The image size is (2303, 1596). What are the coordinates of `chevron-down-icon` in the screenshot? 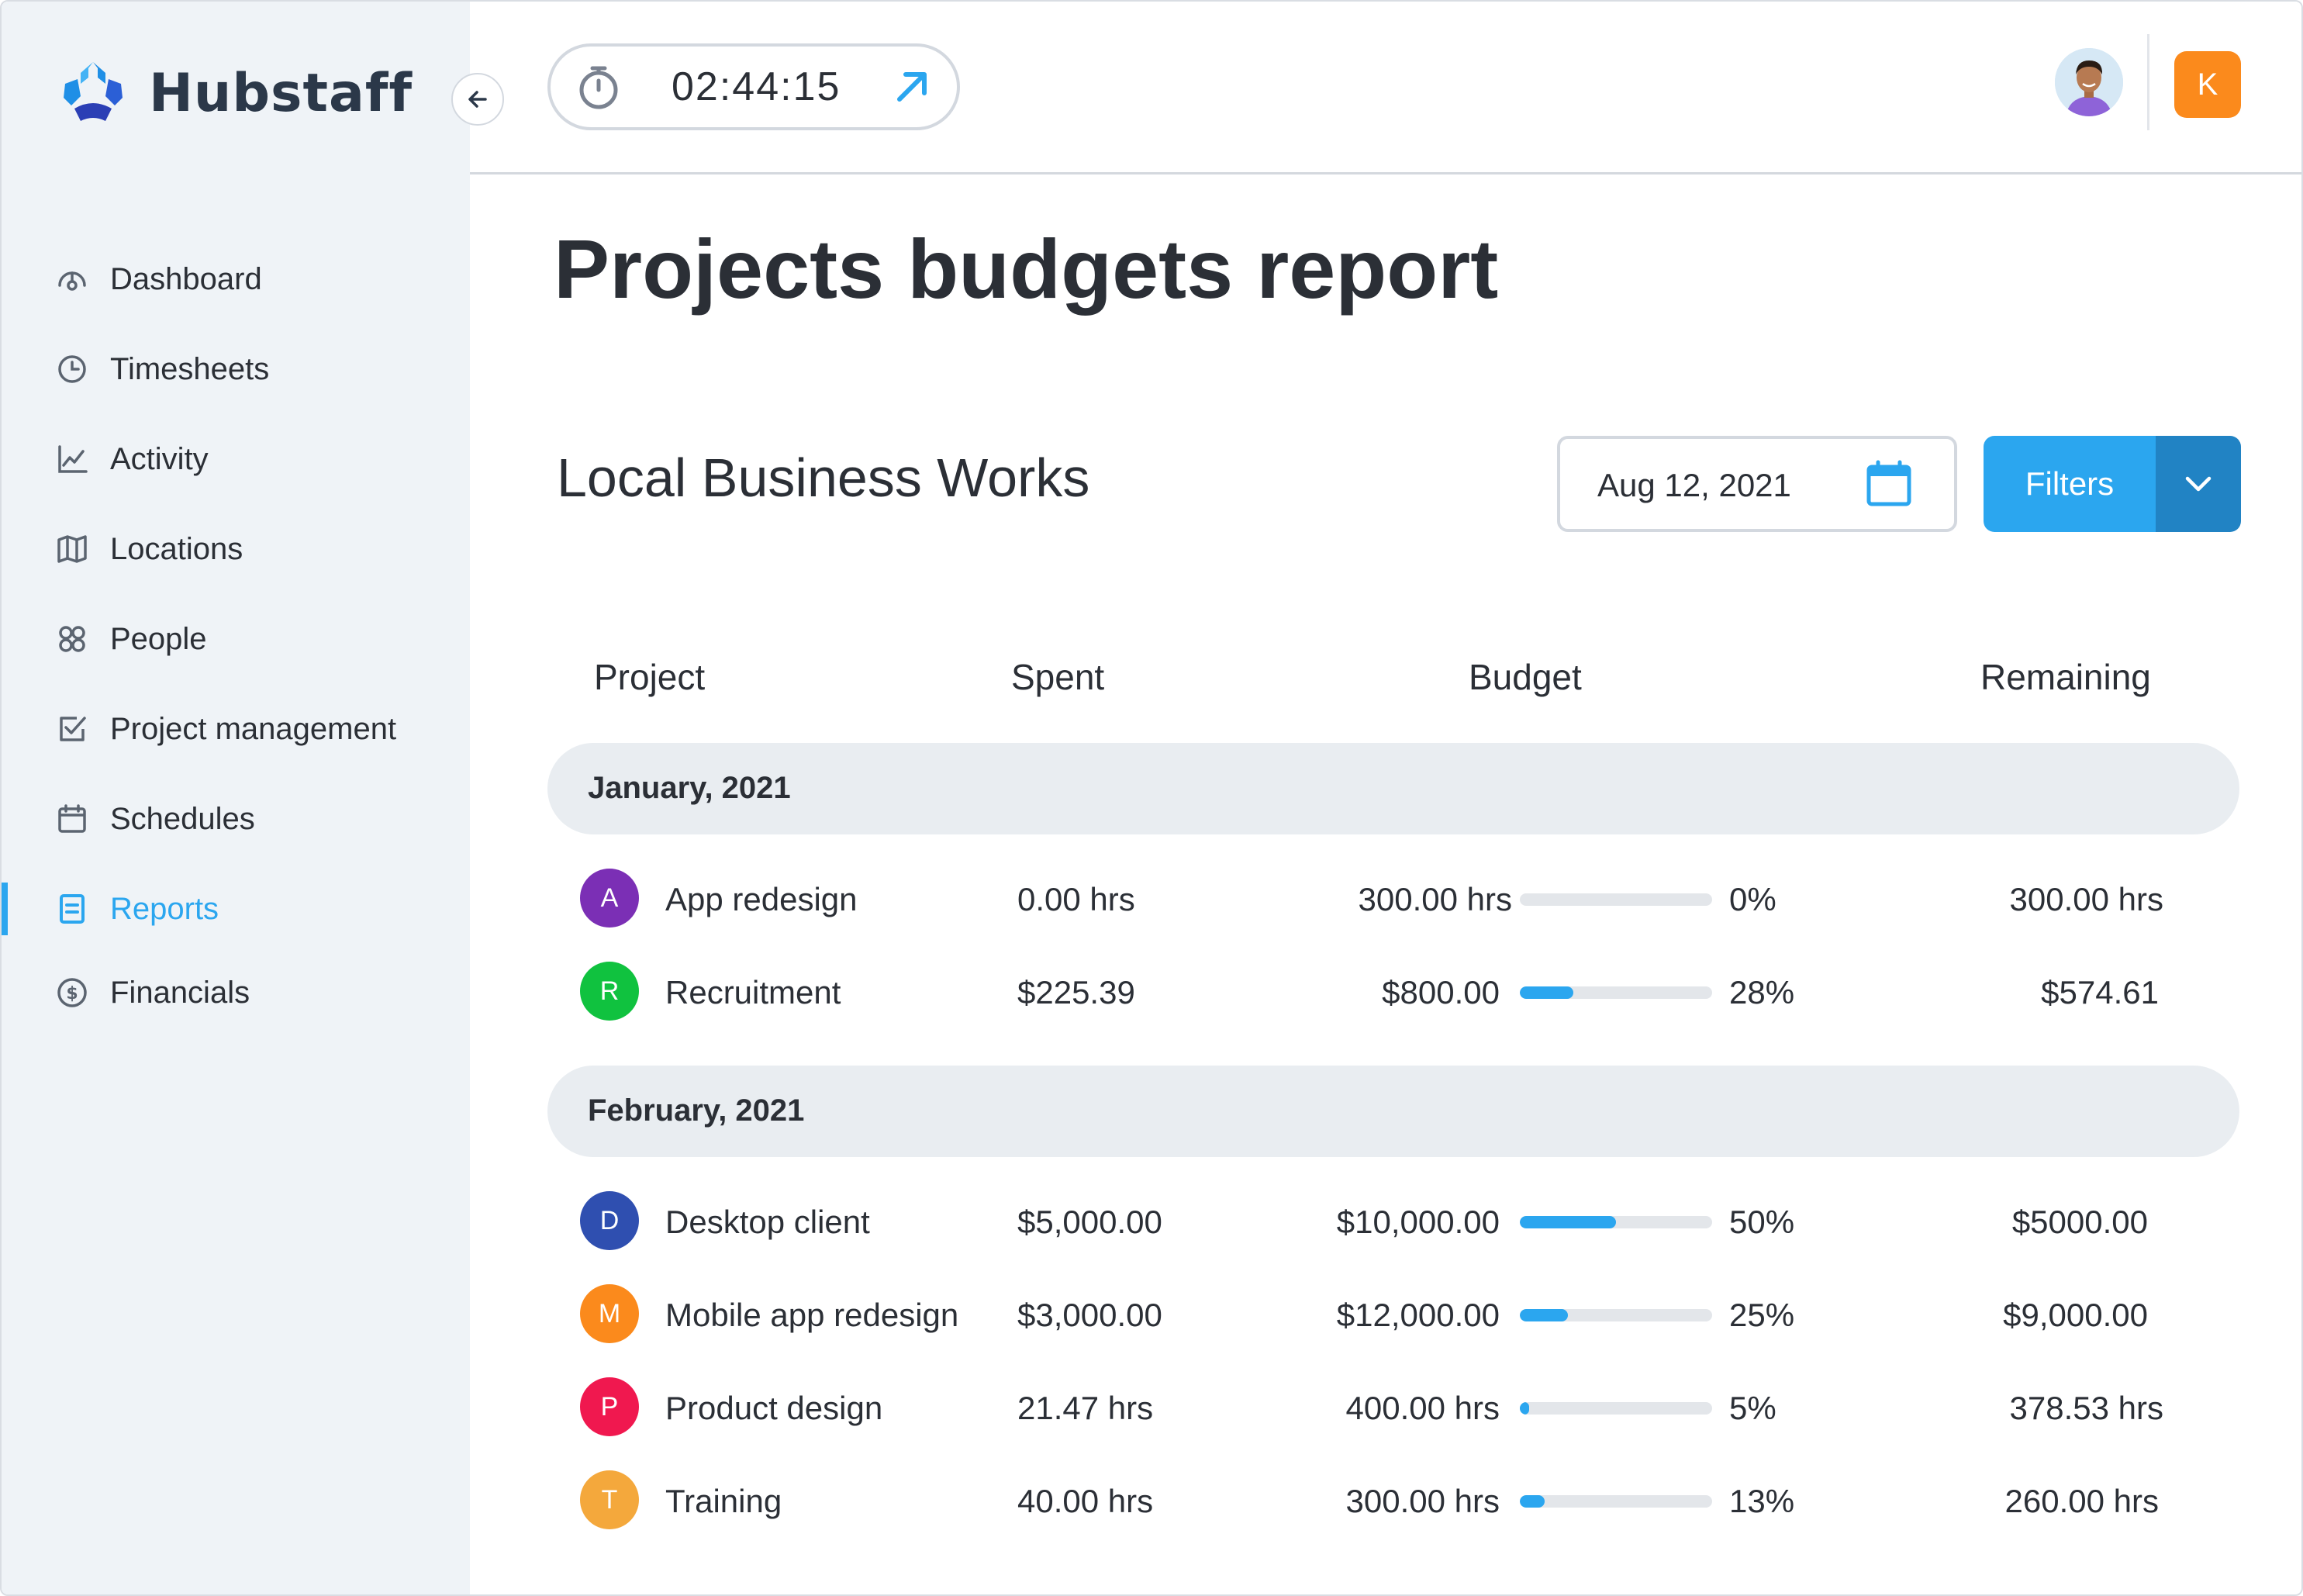 It's located at (2198, 484).